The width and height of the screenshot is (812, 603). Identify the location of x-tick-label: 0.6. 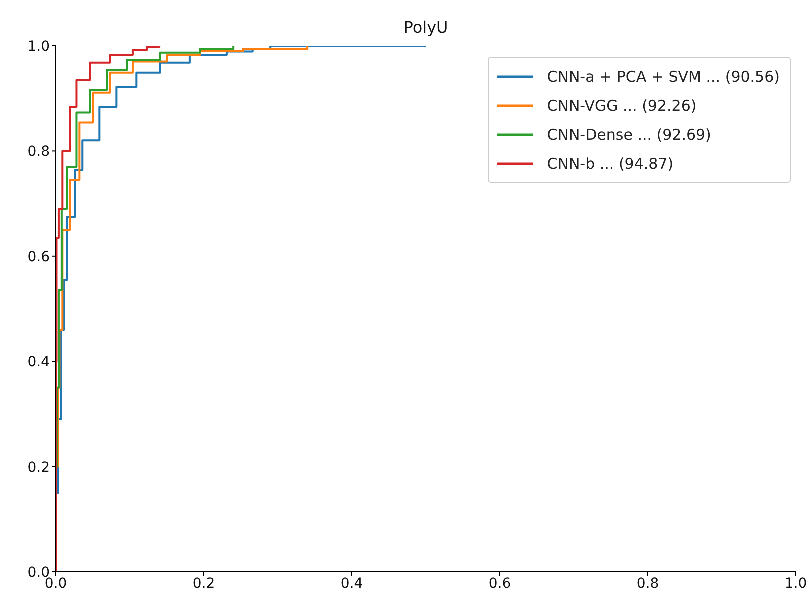
(500, 584).